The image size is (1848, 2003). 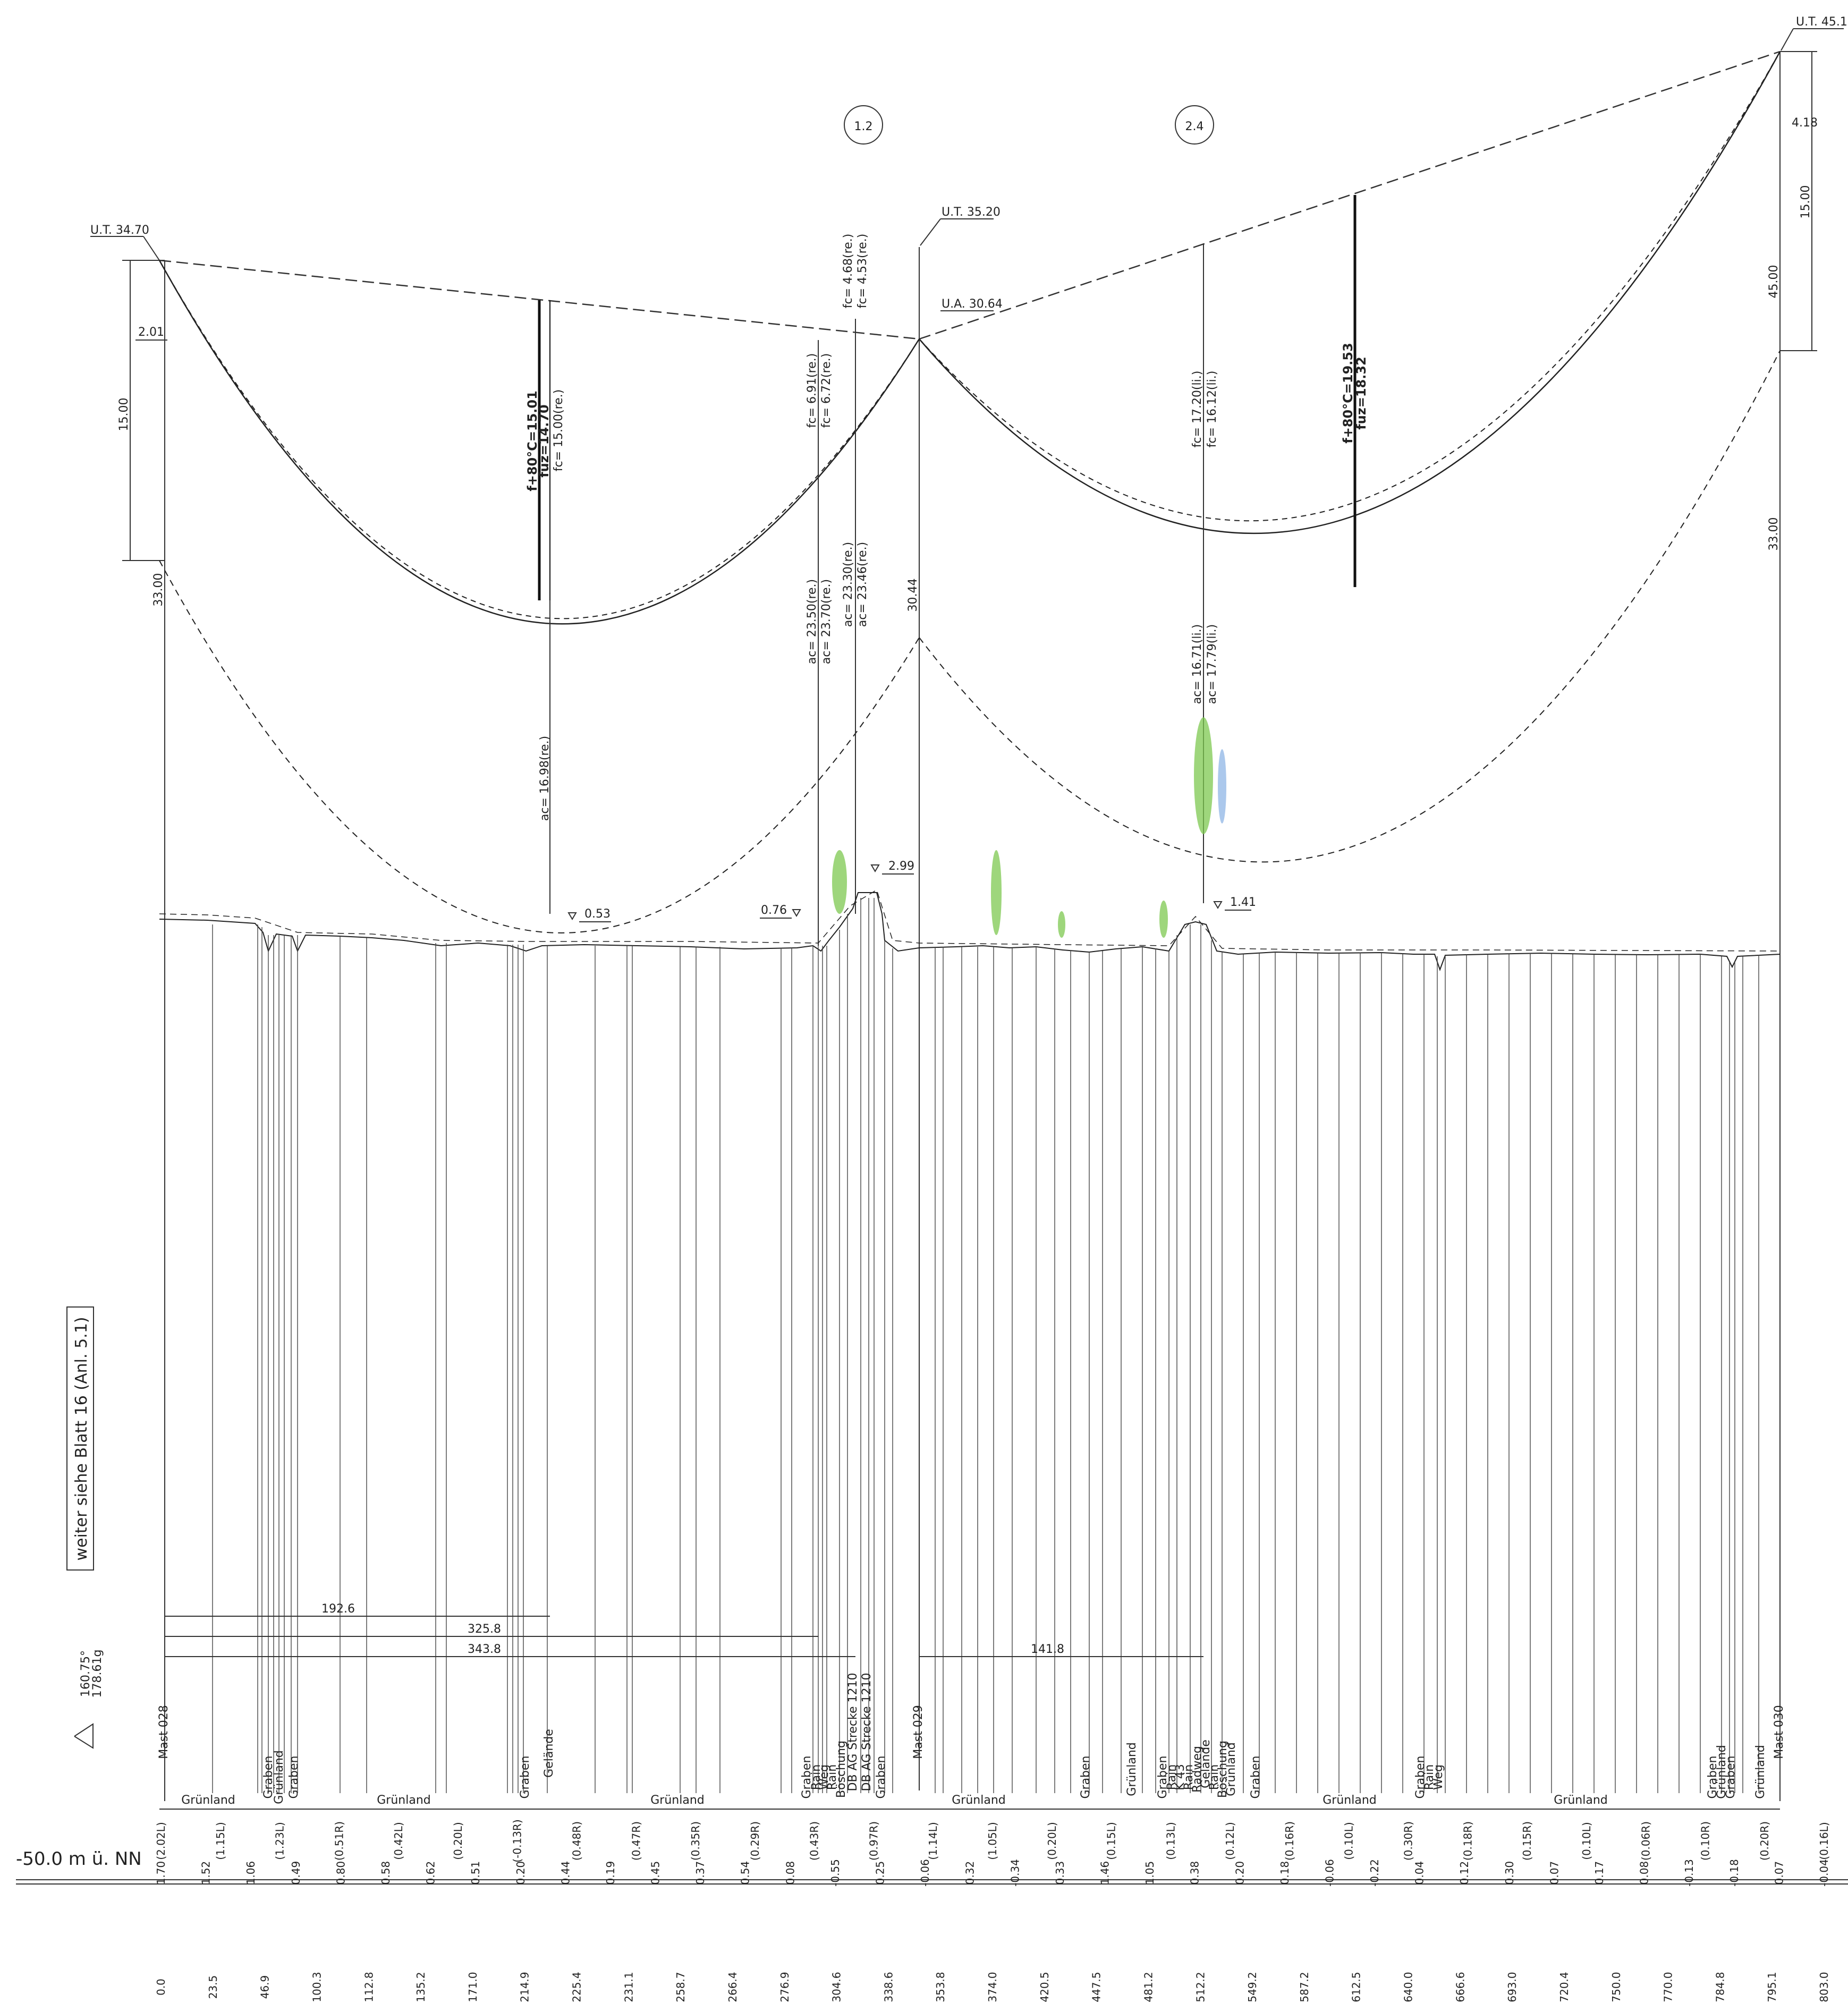 I want to click on height-cell: 0.33, so click(x=1060, y=1873).